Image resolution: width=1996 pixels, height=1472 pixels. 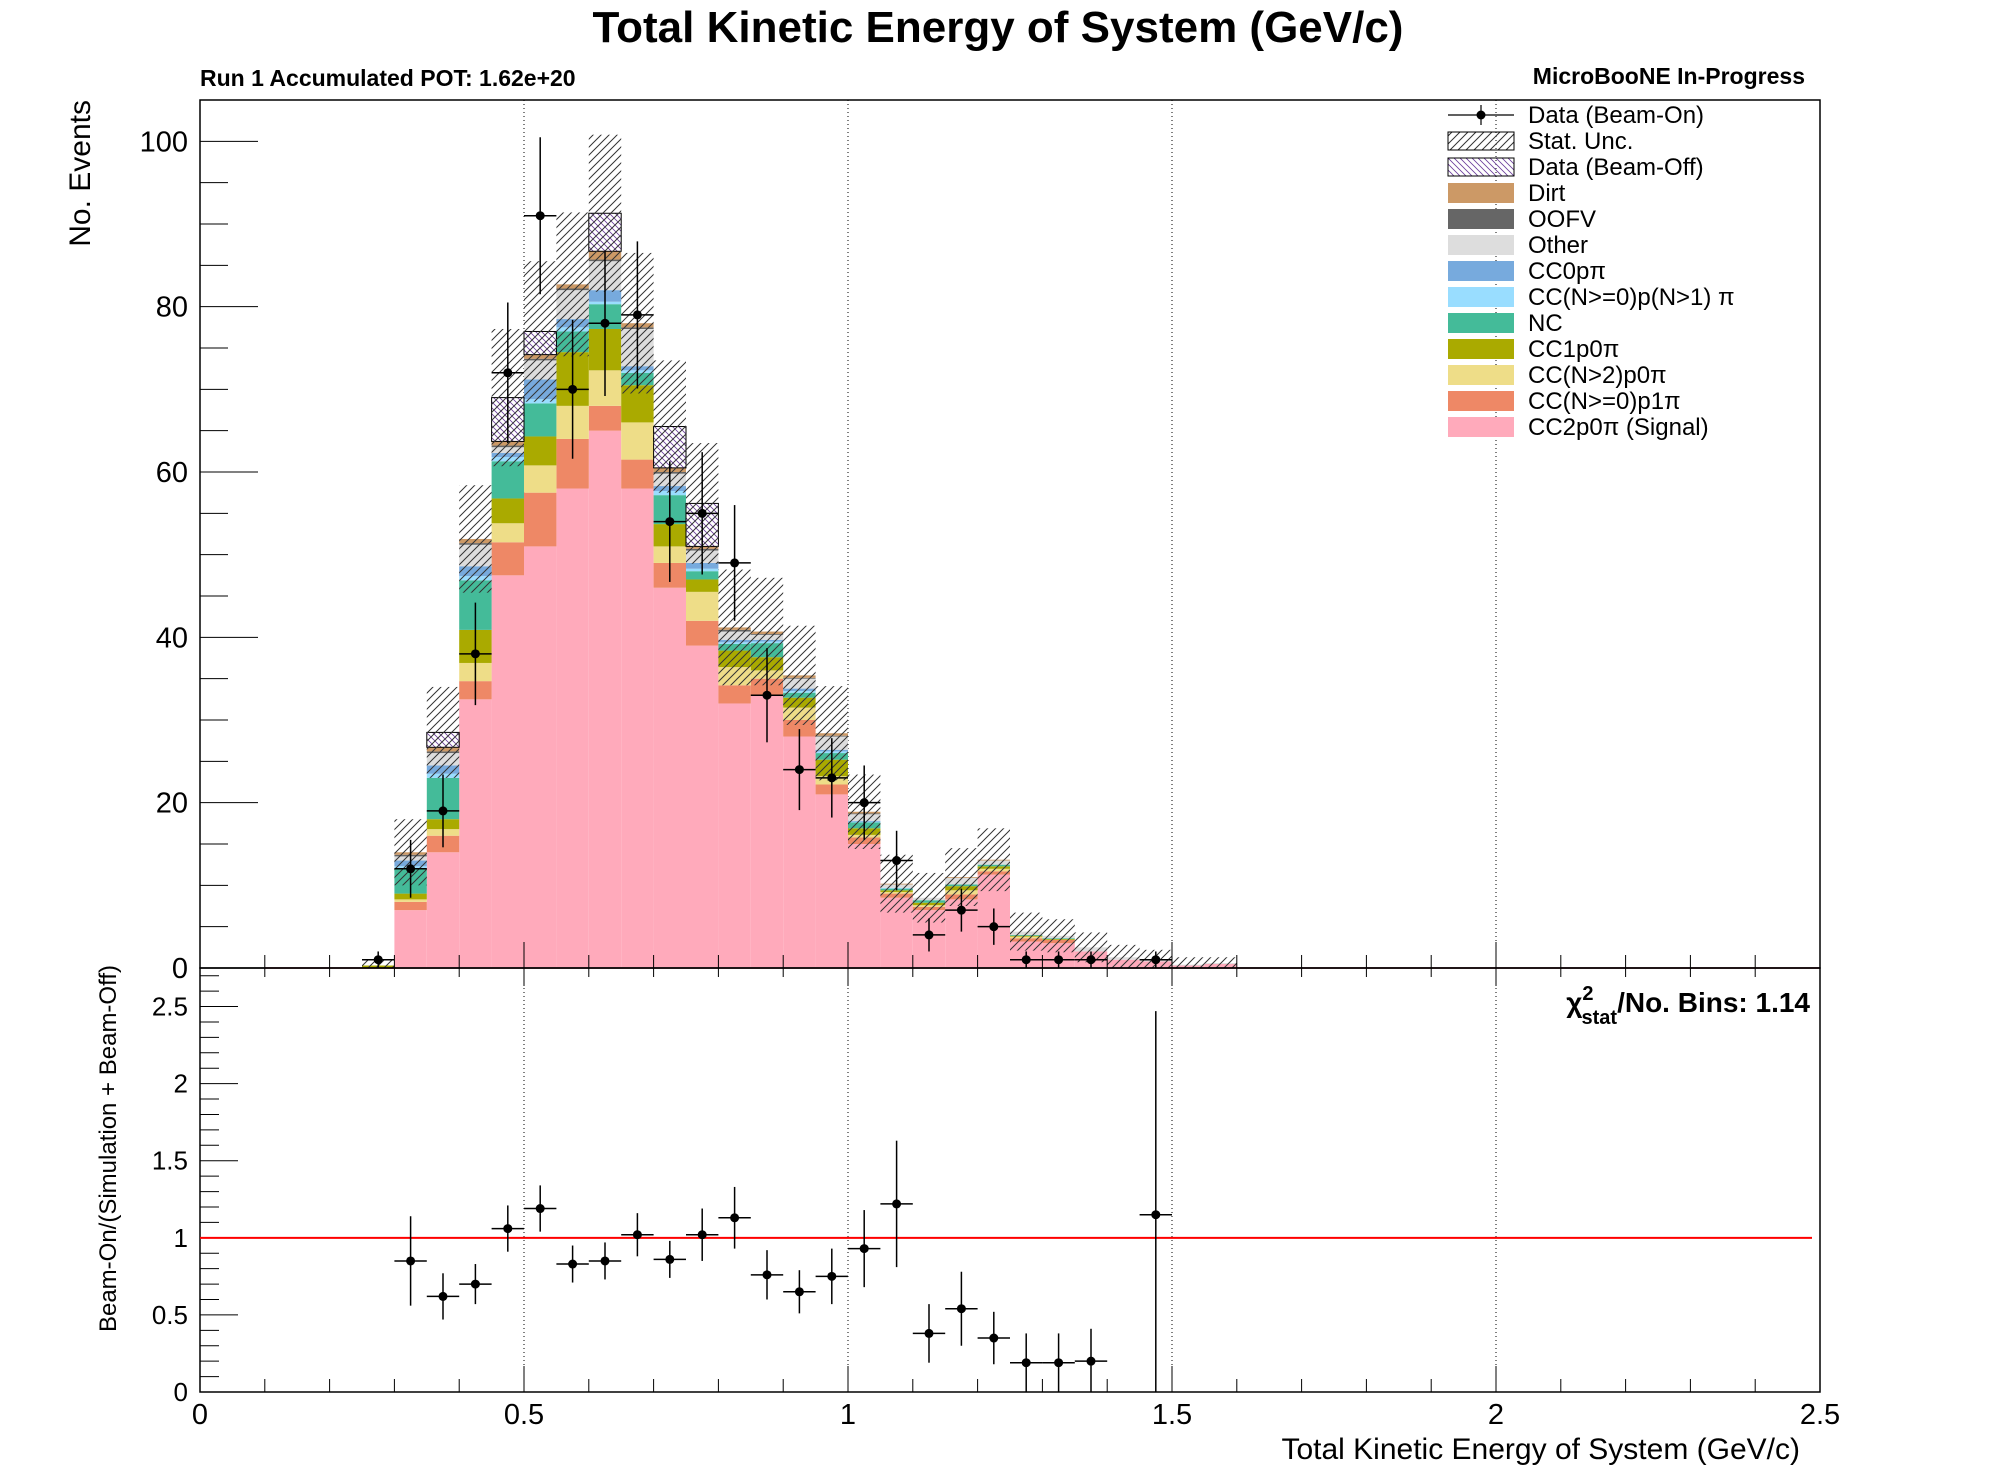 I want to click on x-tick-label: 1.5, so click(x=1172, y=1415).